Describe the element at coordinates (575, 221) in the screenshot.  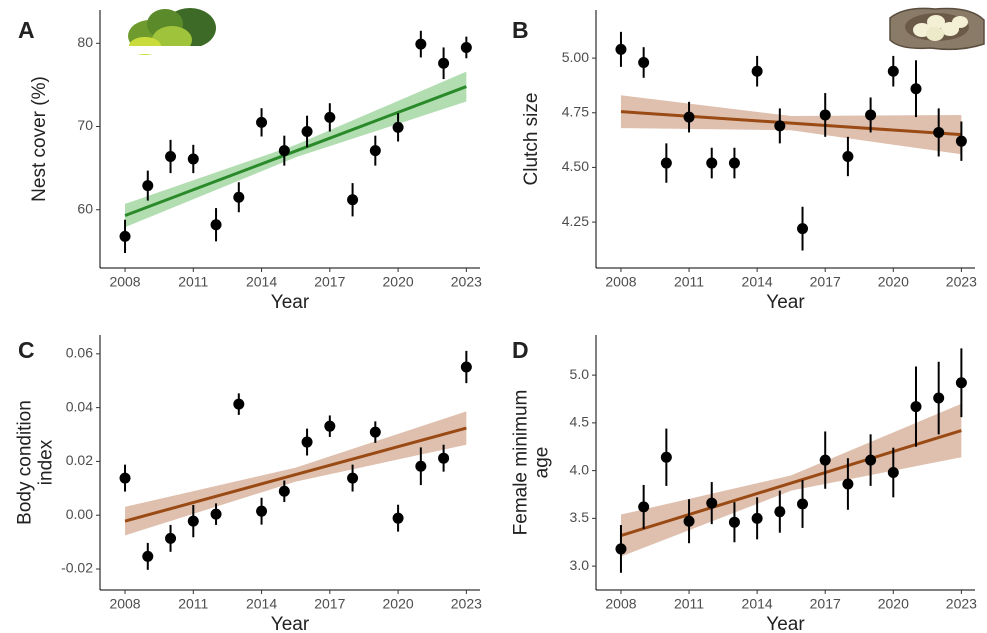
I see `y-tick-label: 4.25` at that location.